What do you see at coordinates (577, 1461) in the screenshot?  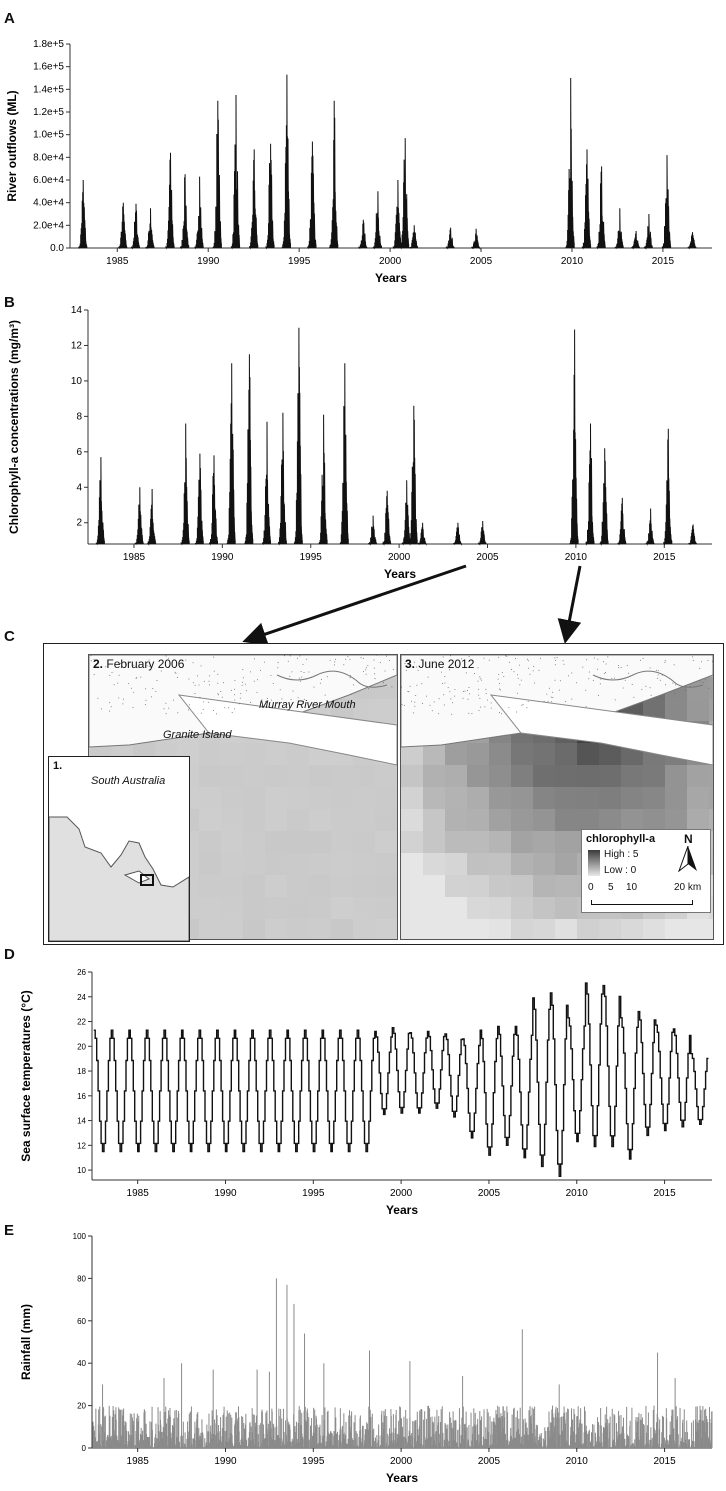 I see `x-tick-label: 2010` at bounding box center [577, 1461].